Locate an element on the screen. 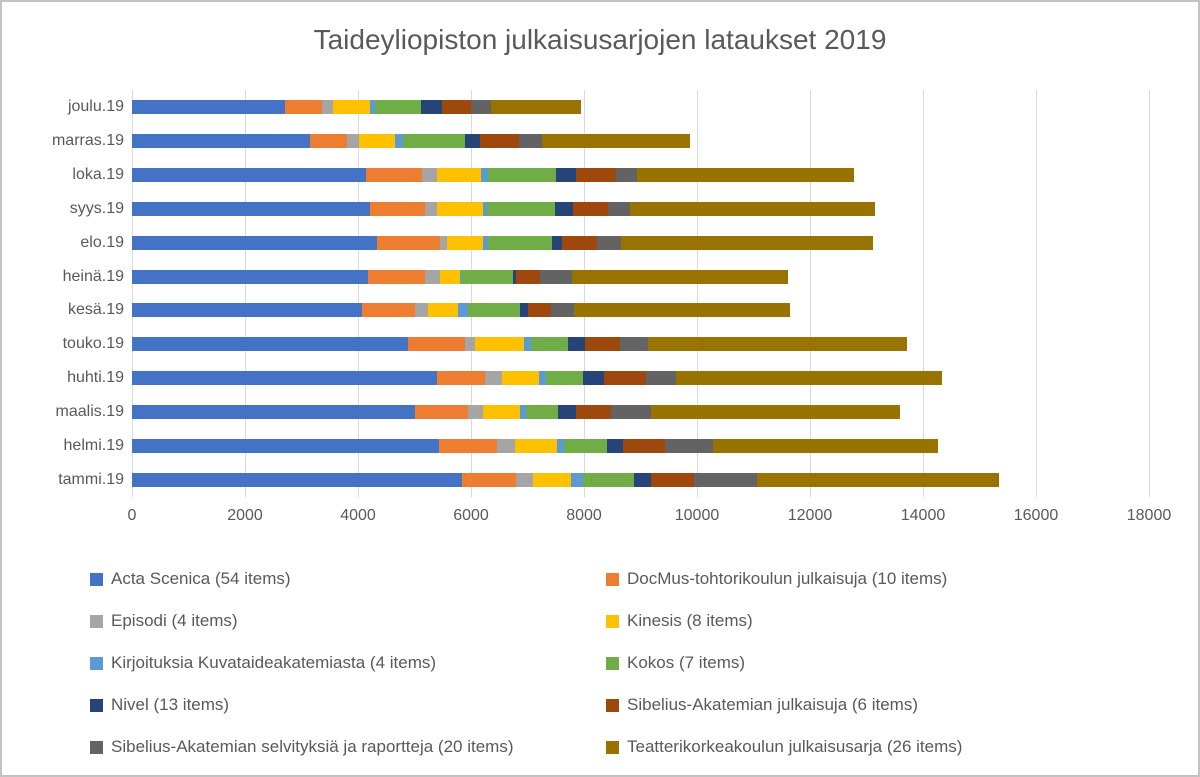 This screenshot has width=1200, height=777. y-axis-label: syys.19 is located at coordinates (96, 208).